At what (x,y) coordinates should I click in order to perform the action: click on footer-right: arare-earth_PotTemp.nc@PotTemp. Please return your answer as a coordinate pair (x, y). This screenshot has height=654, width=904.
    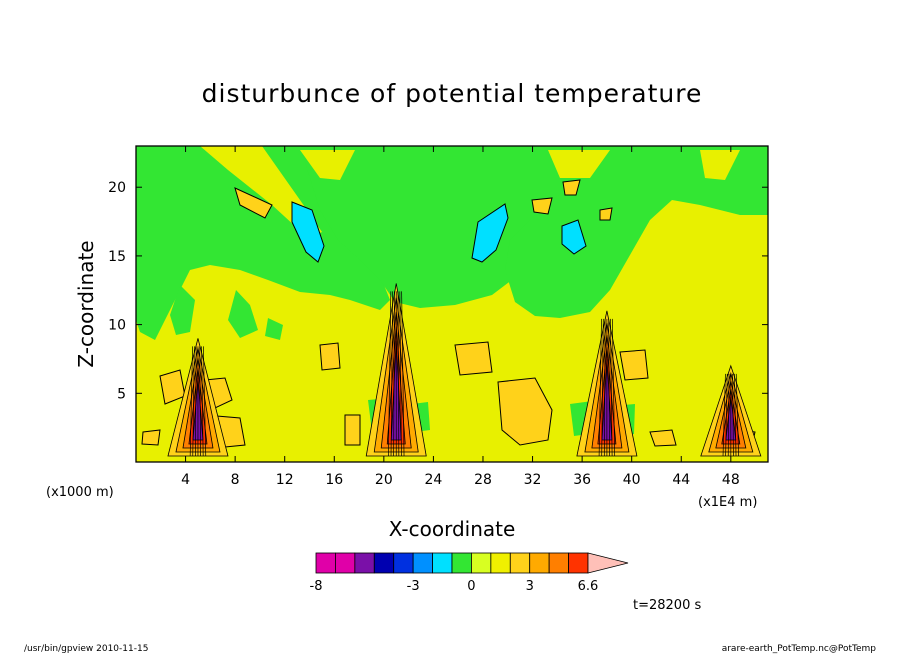
    Looking at the image, I should click on (799, 649).